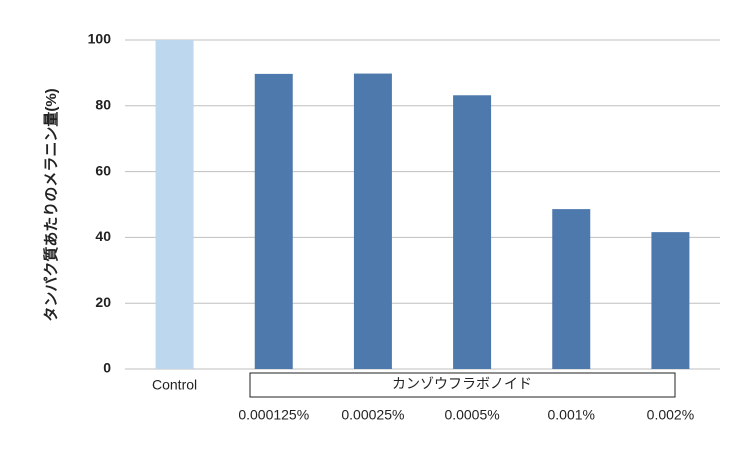 This screenshot has height=460, width=750. I want to click on y-tick-label: 60, so click(103, 170).